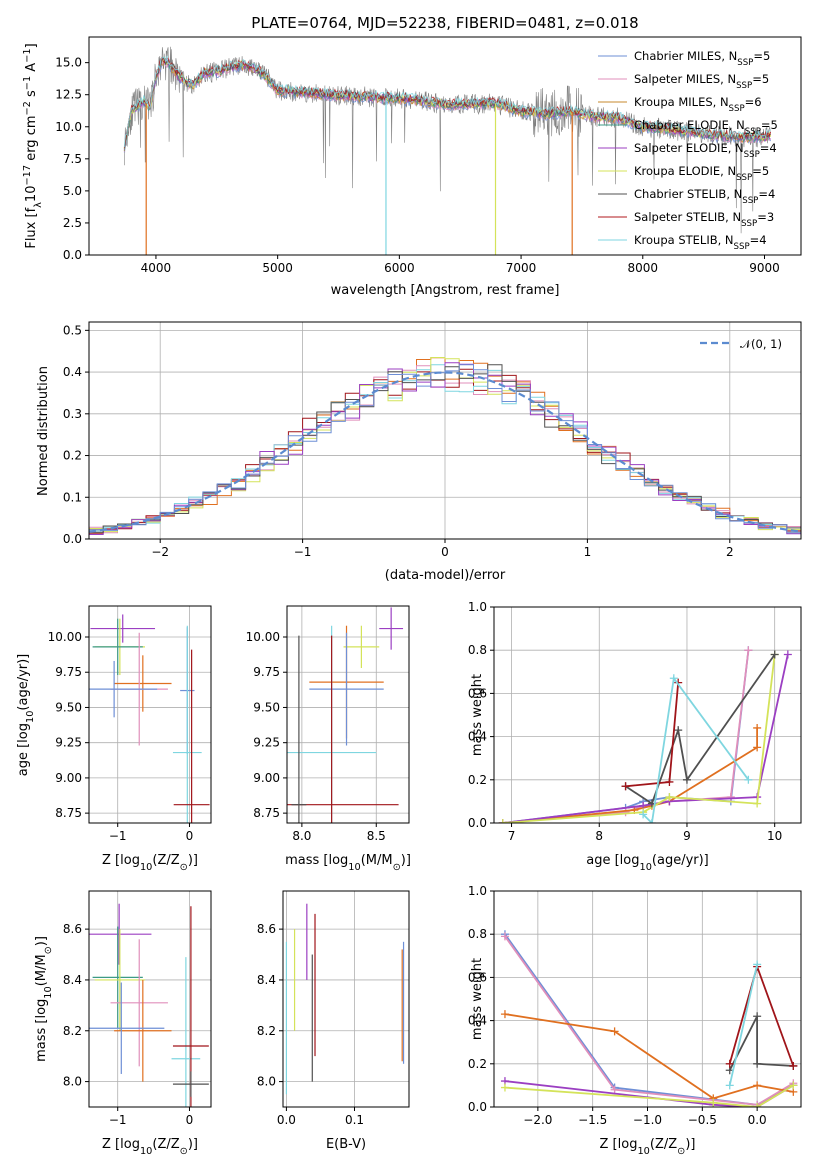 The height and width of the screenshot is (1170, 819). I want to click on axes-frame, so click(647, 715).